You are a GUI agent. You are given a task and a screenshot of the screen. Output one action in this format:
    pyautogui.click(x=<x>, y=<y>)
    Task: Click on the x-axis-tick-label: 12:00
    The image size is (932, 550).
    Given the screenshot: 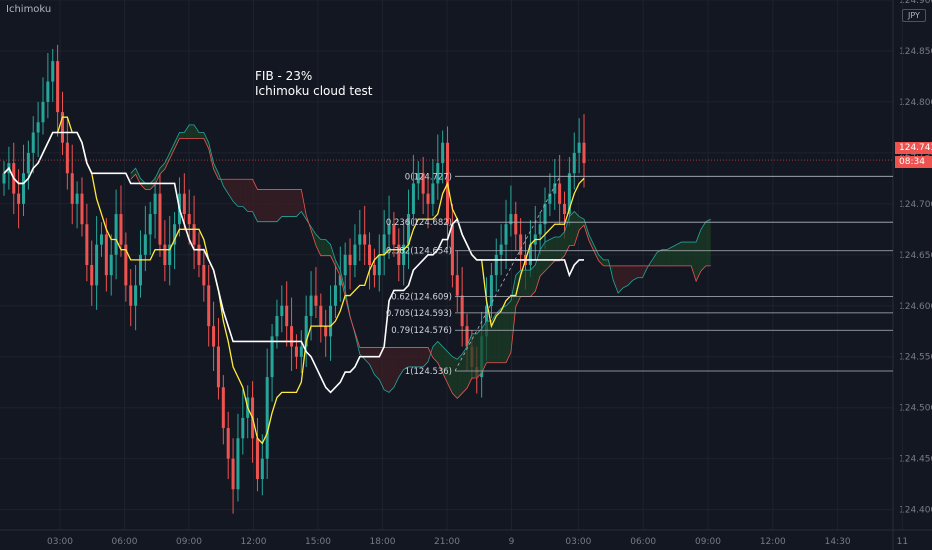 What is the action you would take?
    pyautogui.click(x=773, y=542)
    